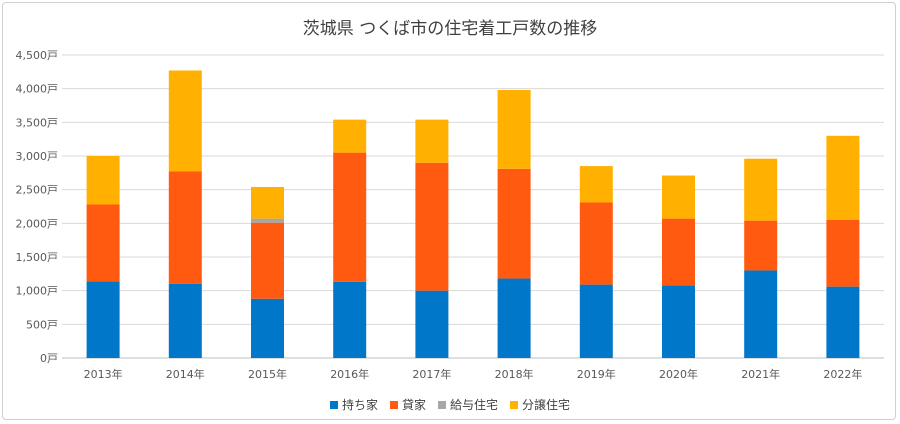 The height and width of the screenshot is (424, 900). What do you see at coordinates (37, 190) in the screenshot?
I see `y-tick-label: 2,500戸` at bounding box center [37, 190].